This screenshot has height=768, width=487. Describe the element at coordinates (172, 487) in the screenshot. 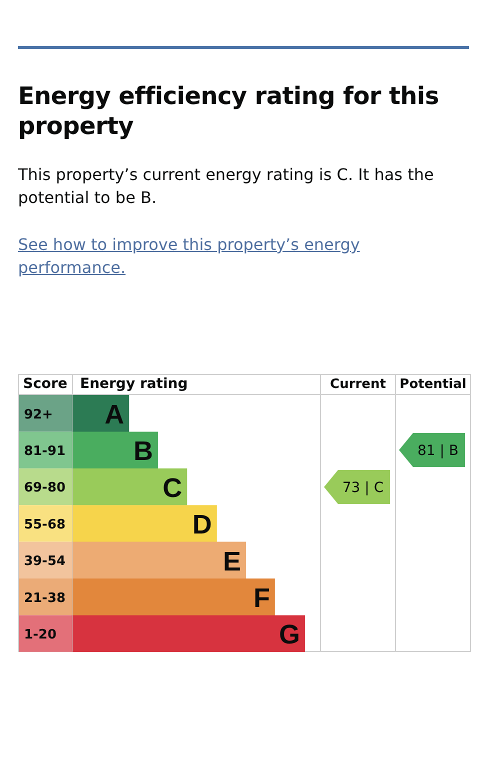

I see `annotation: C` at that location.